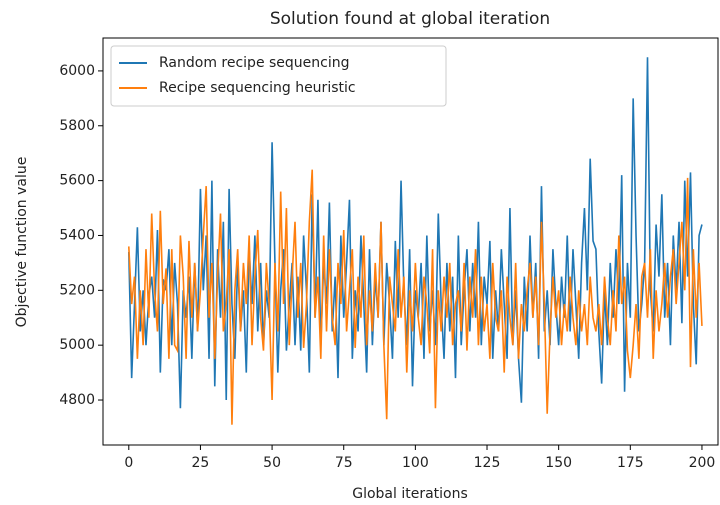 Image resolution: width=720 pixels, height=505 pixels. I want to click on legend-label: Random recipe sequencing, so click(254, 63).